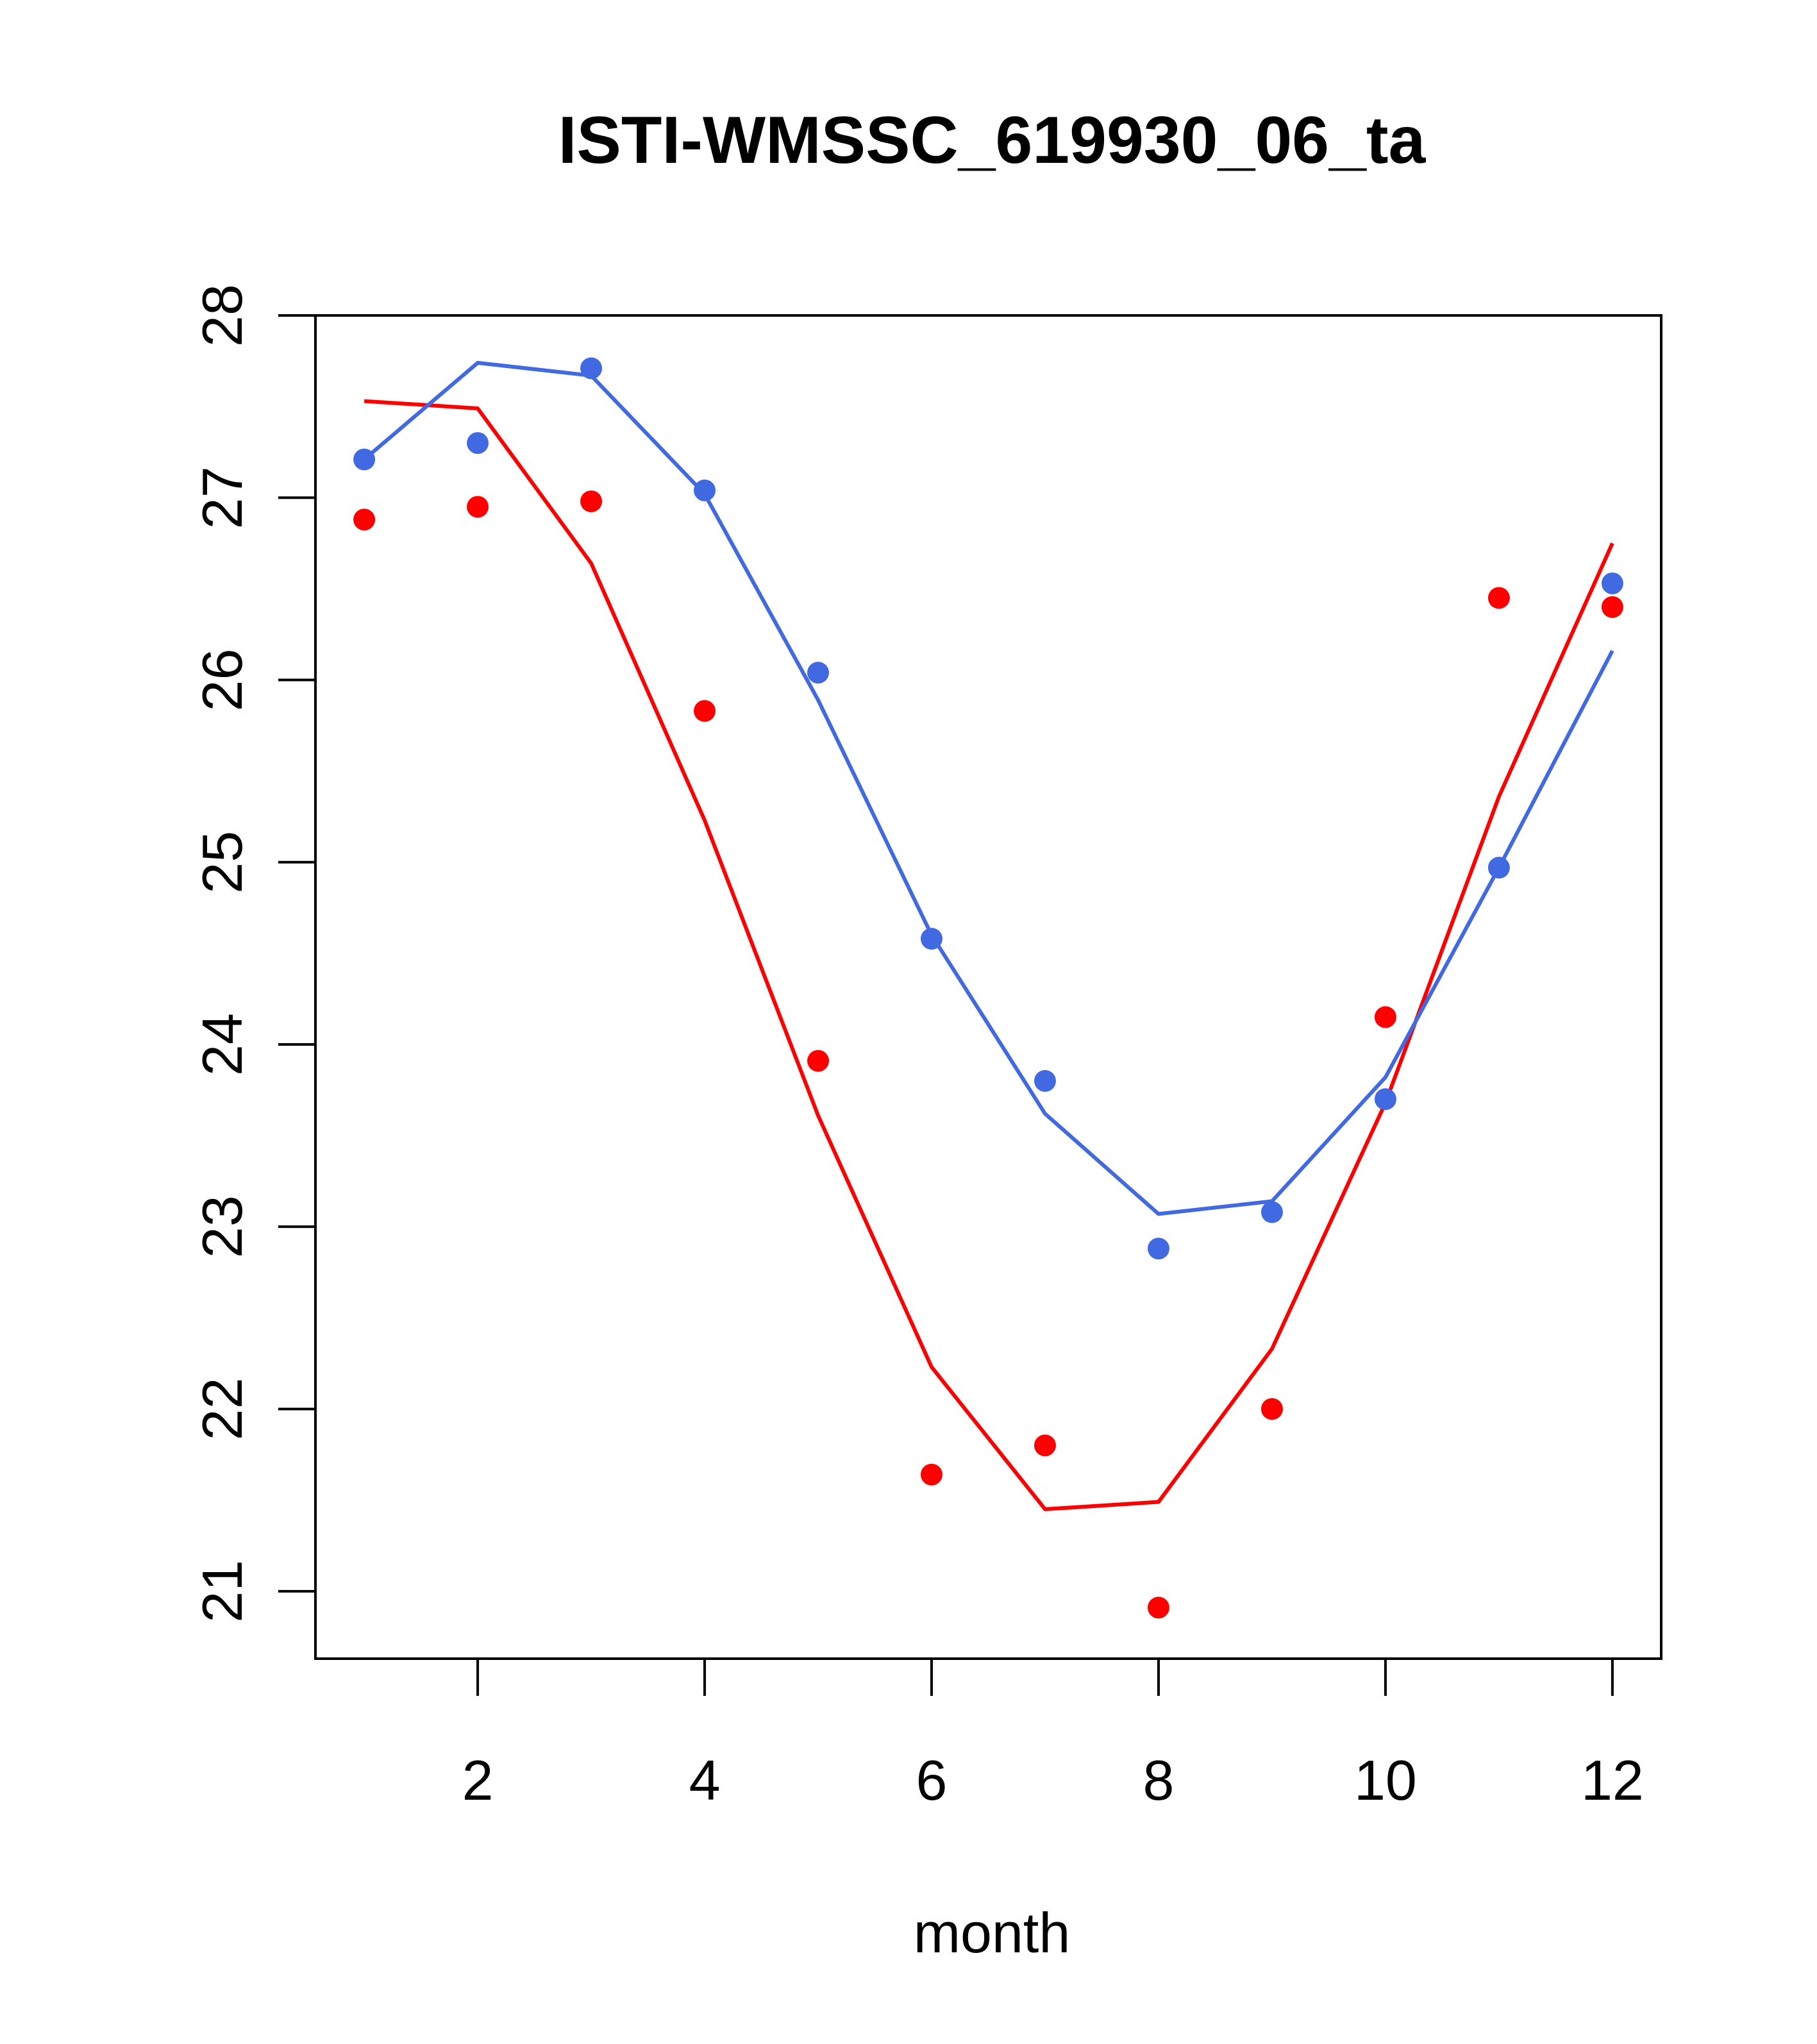 Image resolution: width=1817 pixels, height=2044 pixels. I want to click on x-tick-label: 12, so click(1612, 1780).